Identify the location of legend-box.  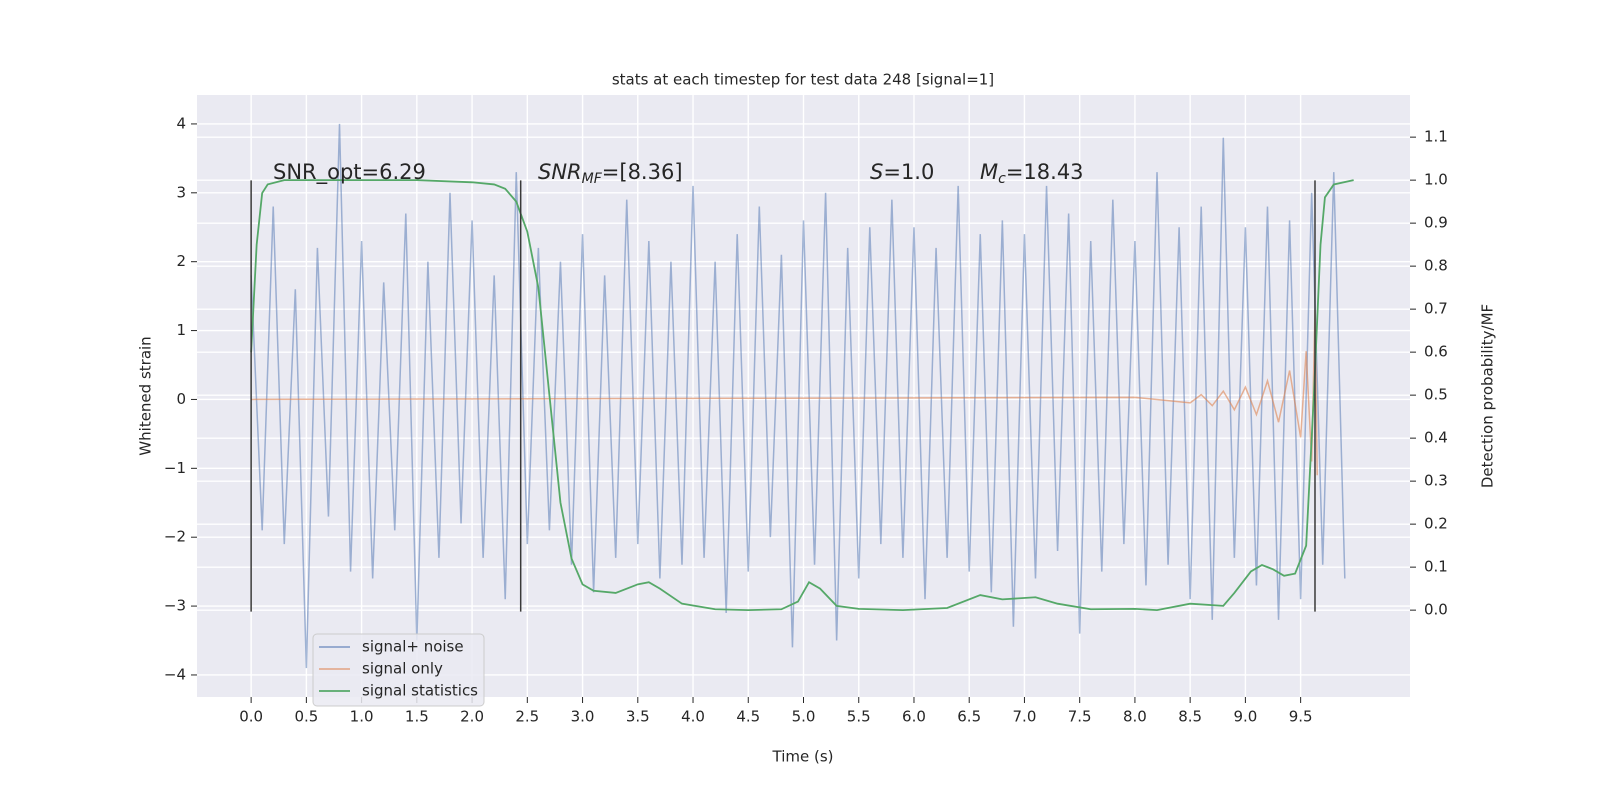
(398, 670).